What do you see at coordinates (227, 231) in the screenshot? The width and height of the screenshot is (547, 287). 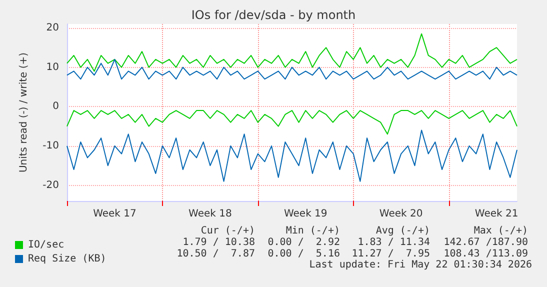 I see `text: Cur (-/+)` at bounding box center [227, 231].